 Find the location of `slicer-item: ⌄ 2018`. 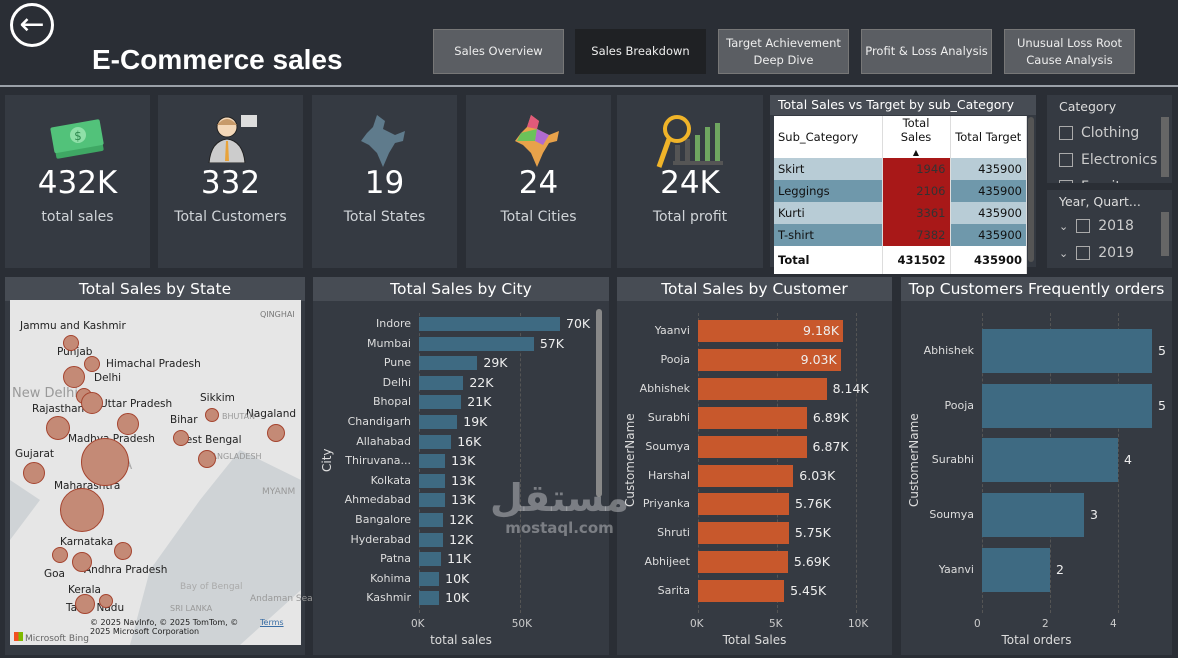

slicer-item: ⌄ 2018 is located at coordinates (1109, 226).